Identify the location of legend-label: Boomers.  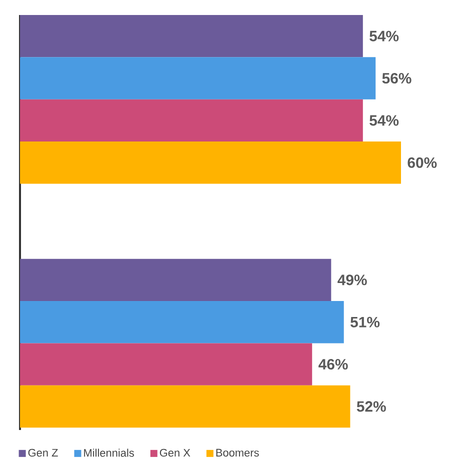
(237, 452).